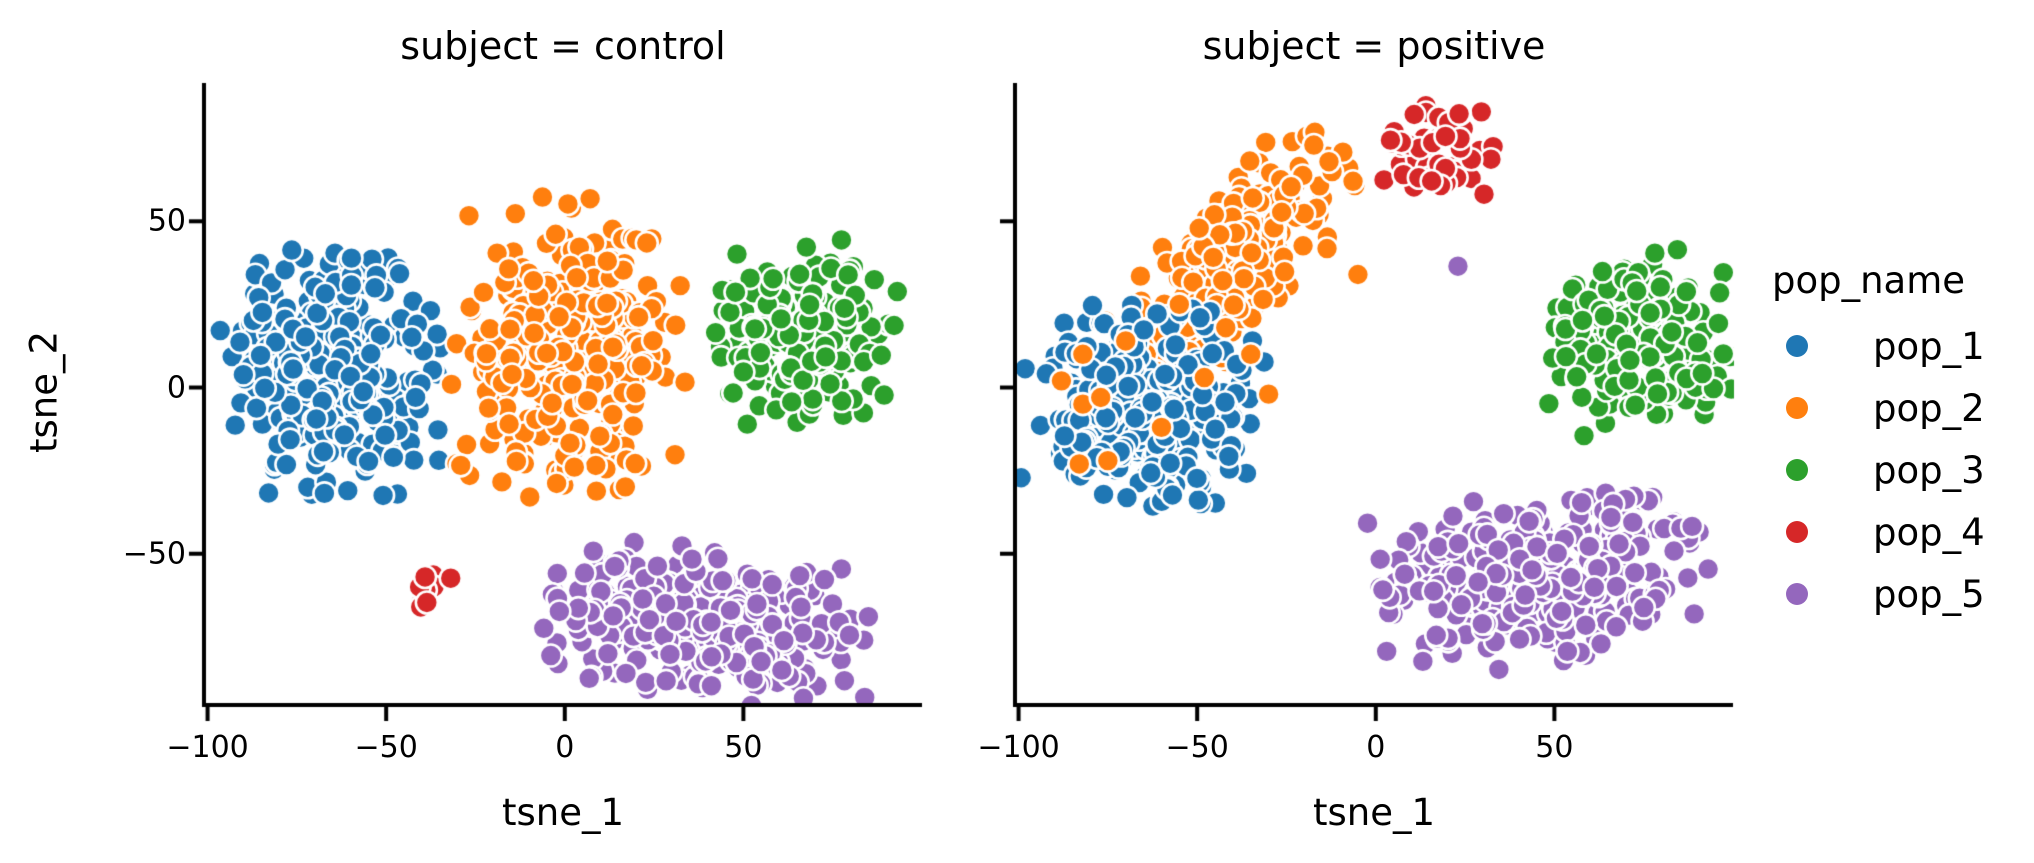 The image size is (2034, 863). Describe the element at coordinates (1929, 532) in the screenshot. I see `legend-label: pop_4` at that location.